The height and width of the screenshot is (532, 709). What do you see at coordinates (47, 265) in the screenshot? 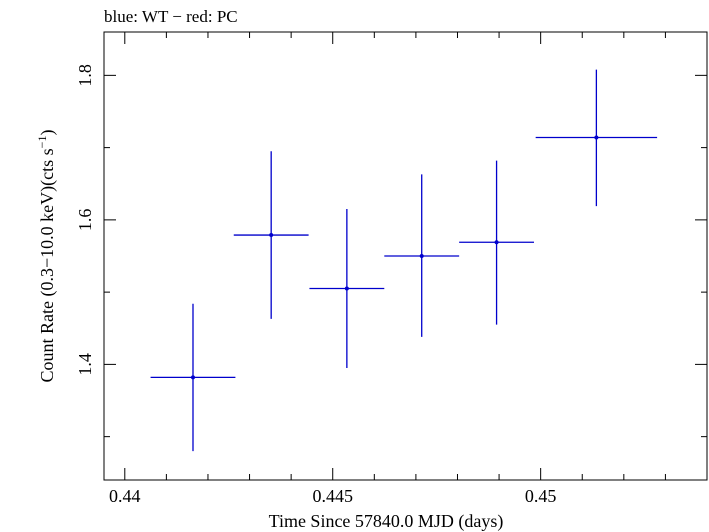
I see `y-axis-label-main: Count Rate (0.3−10.0 keV)(cts s` at bounding box center [47, 265].